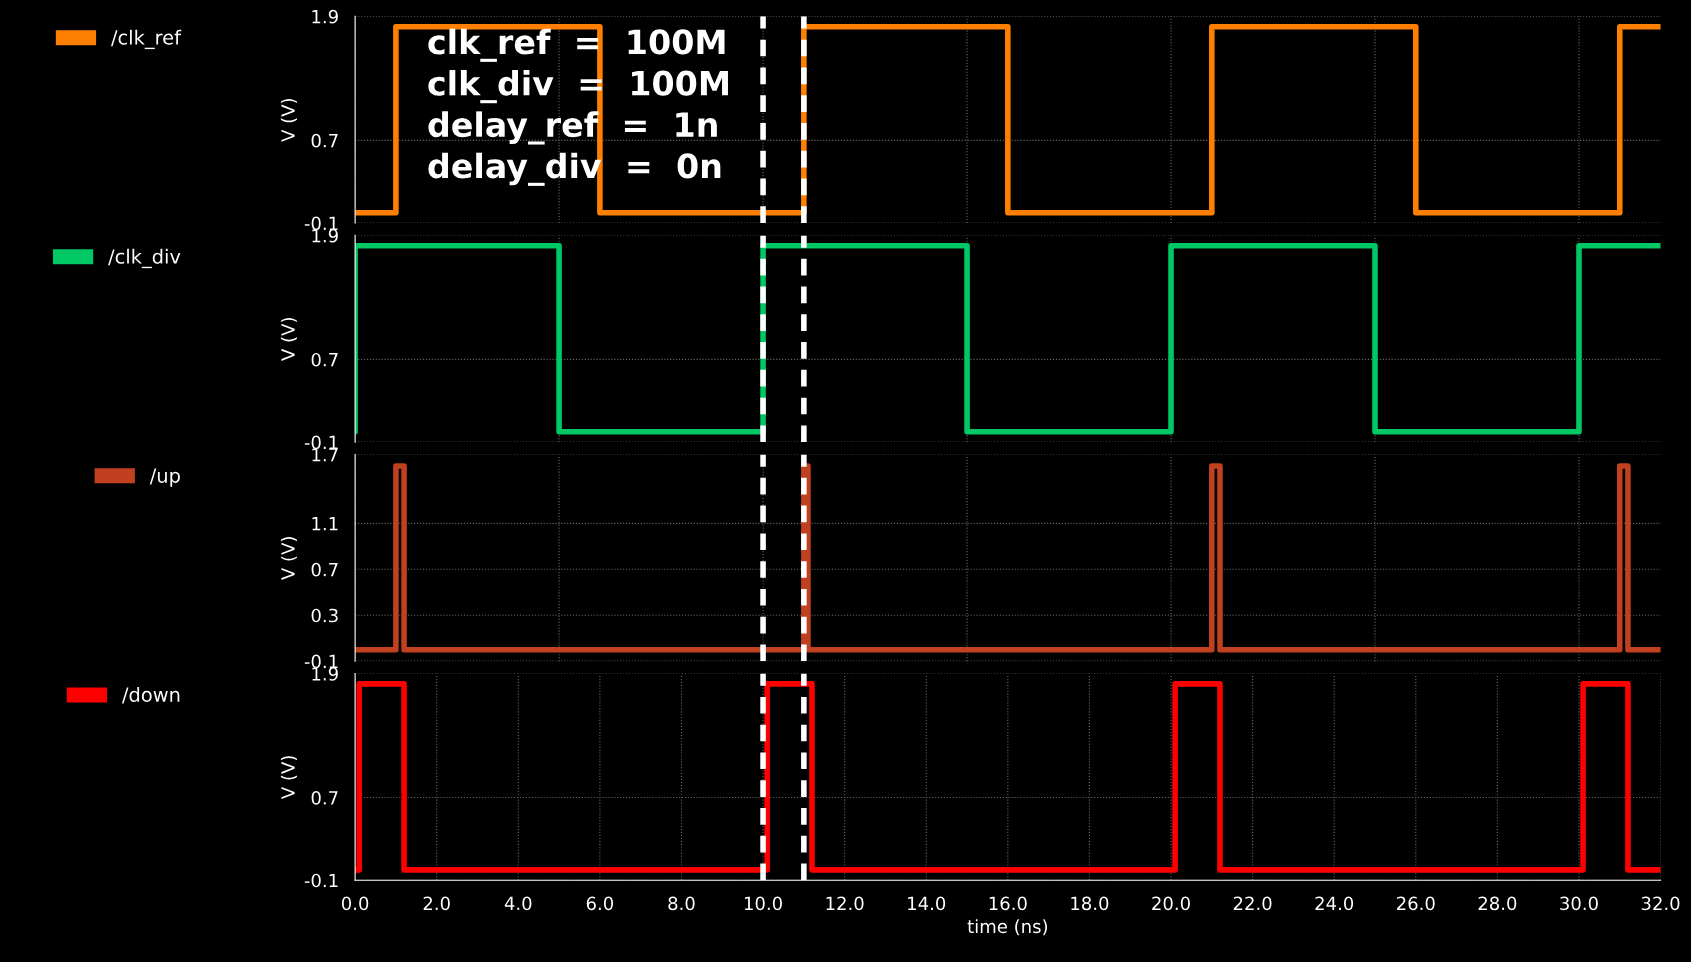 Image resolution: width=1691 pixels, height=962 pixels. Describe the element at coordinates (164, 477) in the screenshot. I see `legend-label: /up` at that location.